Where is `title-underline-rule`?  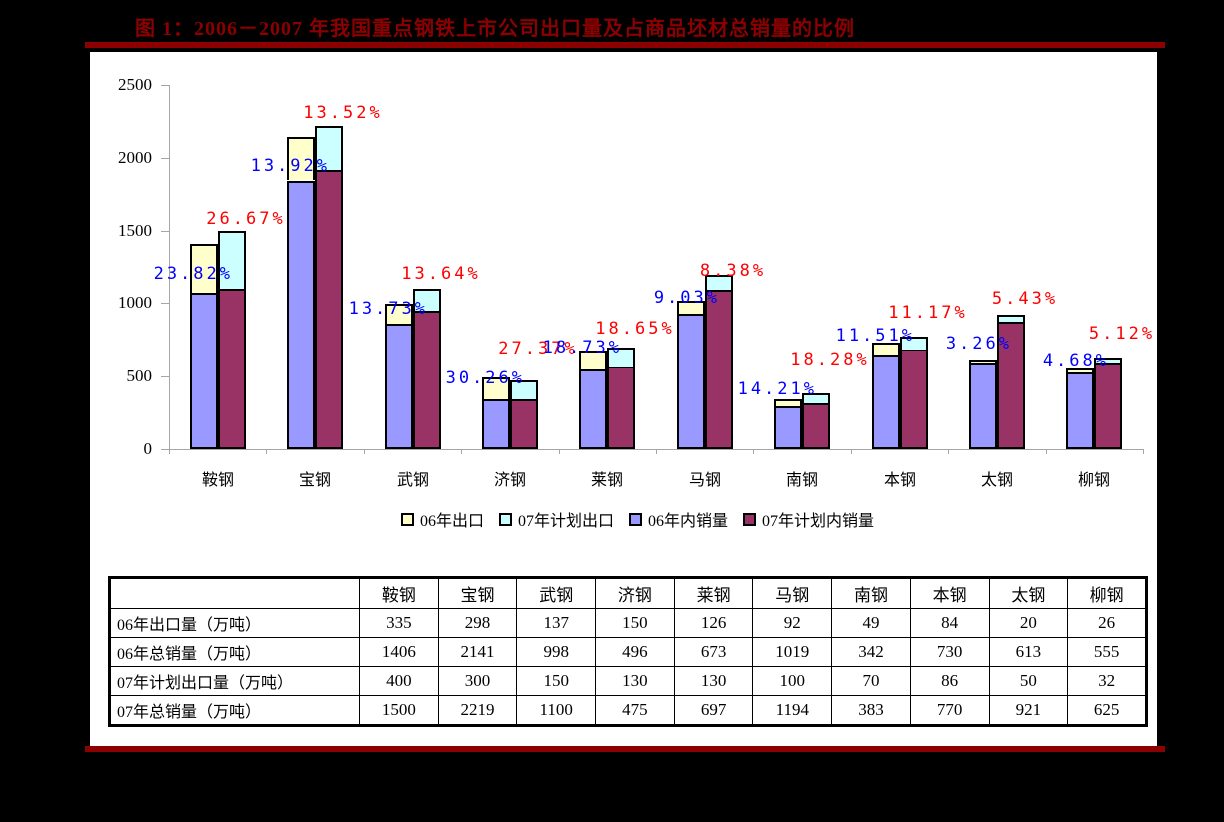 title-underline-rule is located at coordinates (625, 45).